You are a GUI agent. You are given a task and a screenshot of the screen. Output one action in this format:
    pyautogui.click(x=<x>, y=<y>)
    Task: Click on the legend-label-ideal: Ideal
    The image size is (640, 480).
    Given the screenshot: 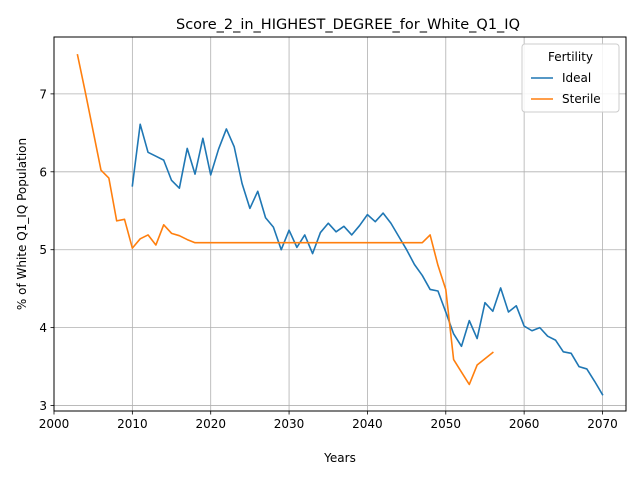 What is the action you would take?
    pyautogui.click(x=576, y=78)
    